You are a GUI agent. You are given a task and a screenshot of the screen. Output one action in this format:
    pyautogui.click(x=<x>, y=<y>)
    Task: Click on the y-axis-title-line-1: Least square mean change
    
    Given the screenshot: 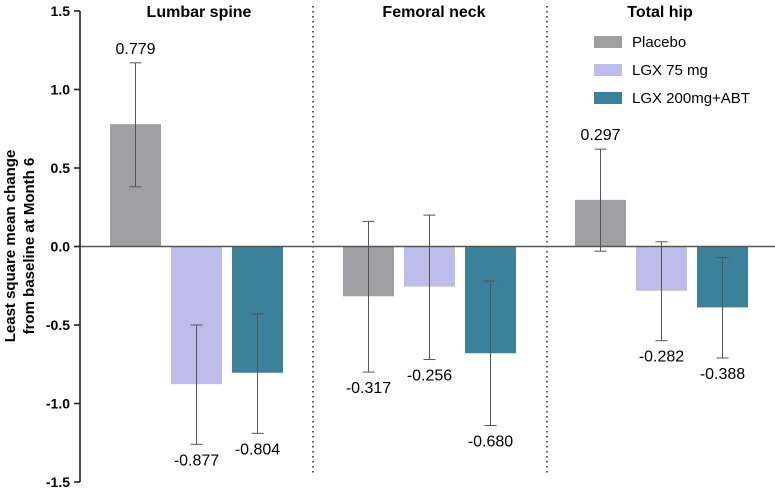 What is the action you would take?
    pyautogui.click(x=10, y=246)
    